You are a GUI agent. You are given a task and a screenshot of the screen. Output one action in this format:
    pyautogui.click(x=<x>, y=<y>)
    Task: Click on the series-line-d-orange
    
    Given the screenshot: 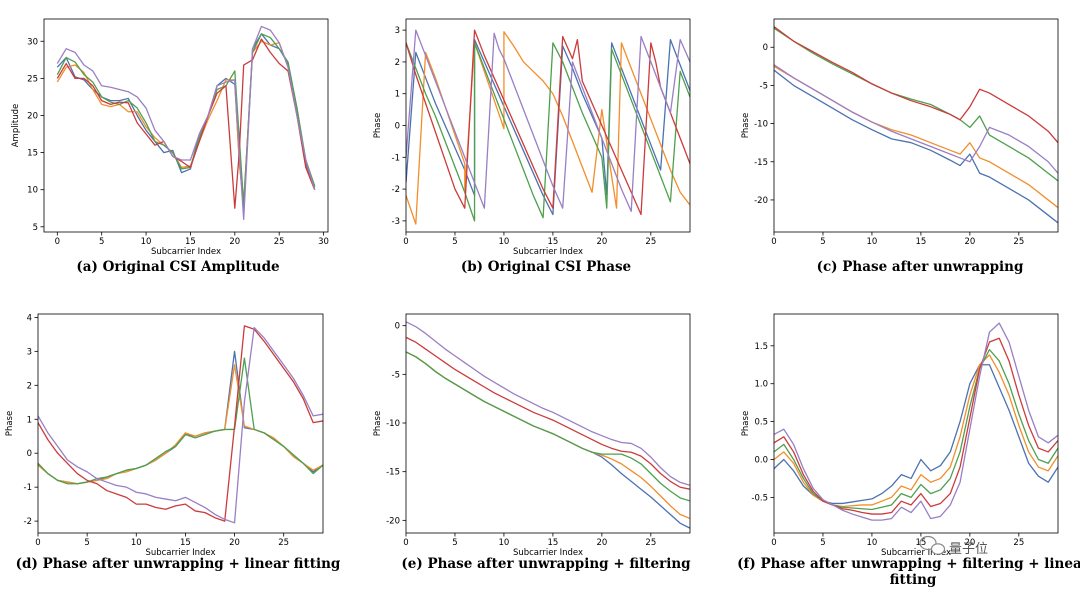 What is the action you would take?
    pyautogui.click(x=180, y=424)
    